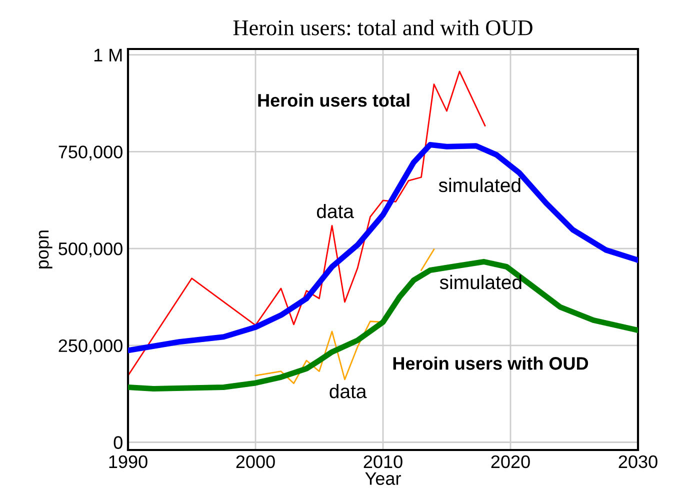 The width and height of the screenshot is (679, 501). I want to click on x-tick-label: 2010, so click(383, 461).